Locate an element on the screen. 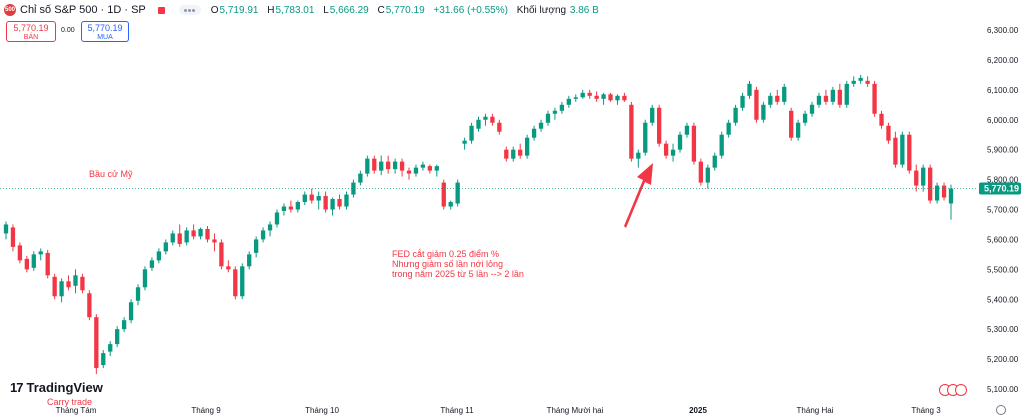  annotation-fed-line1: FED cắt giảm 0.25 điểm % is located at coordinates (445, 254).